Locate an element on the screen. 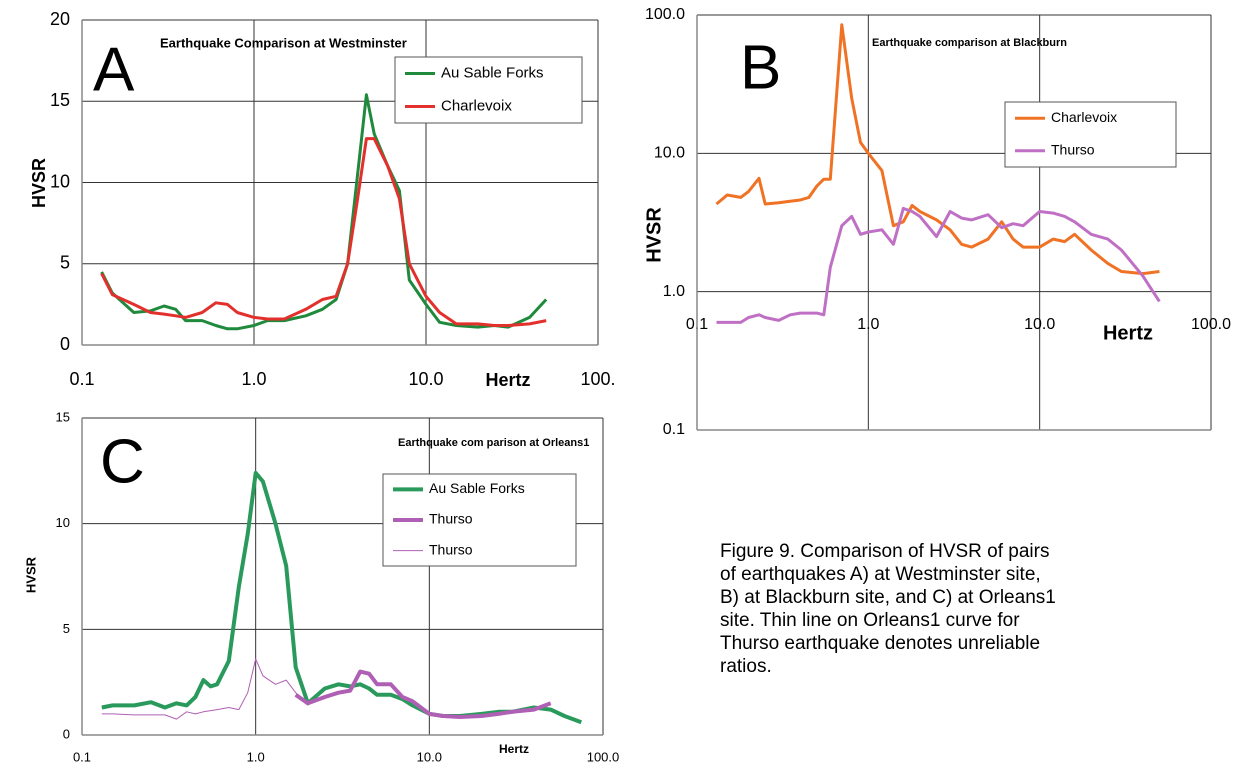 Image resolution: width=1244 pixels, height=769 pixels. y-tick-label: 20 is located at coordinates (60, 19).